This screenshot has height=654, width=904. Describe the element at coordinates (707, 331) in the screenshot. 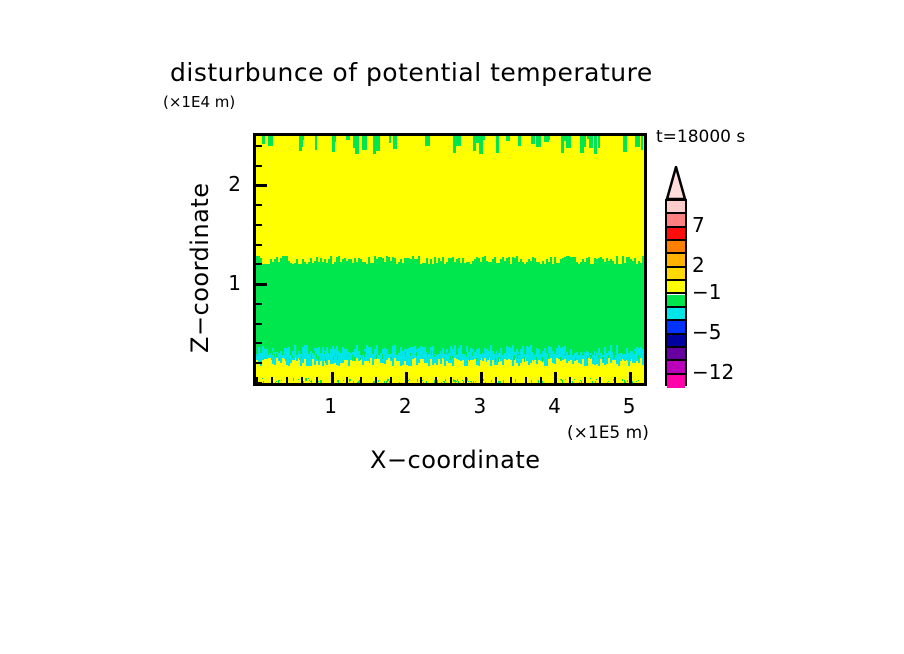

I see `colorbar-ticklabel: −5` at that location.